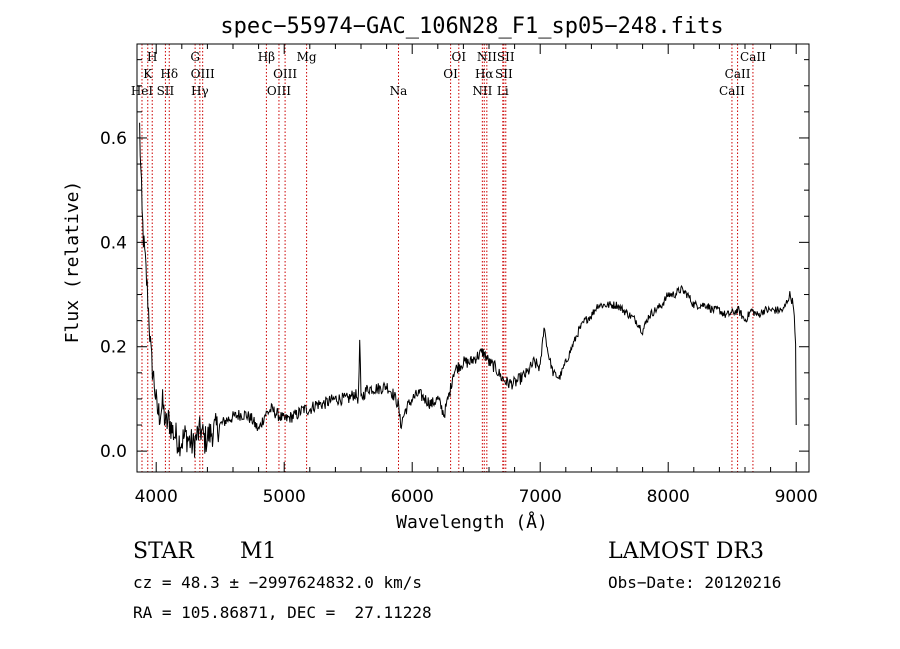 The width and height of the screenshot is (900, 649). What do you see at coordinates (484, 74) in the screenshot?
I see `line-label-16: Hα` at bounding box center [484, 74].